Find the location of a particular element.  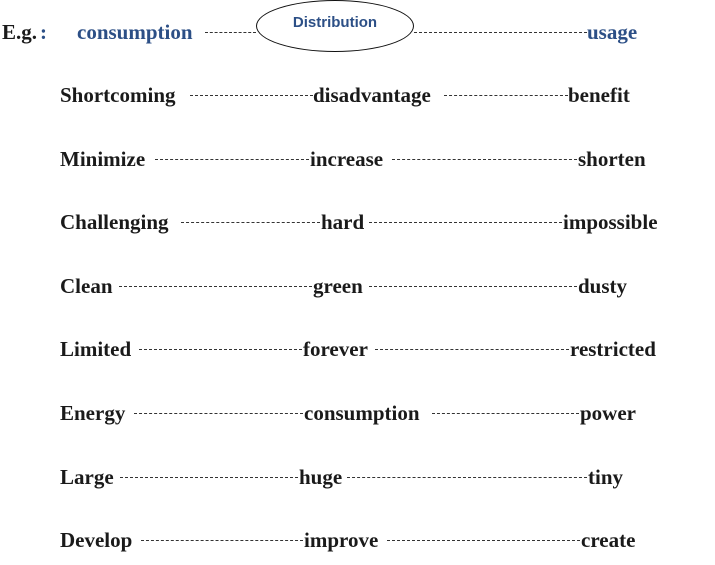

word-row: Energy consumption power is located at coordinates (357, 413).